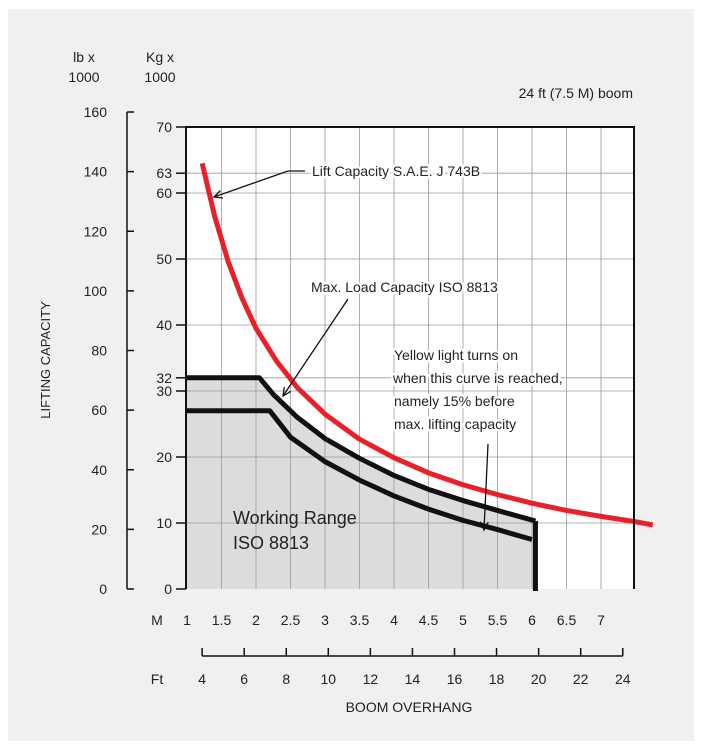  I want to click on m-tick-label: 1, so click(187, 620).